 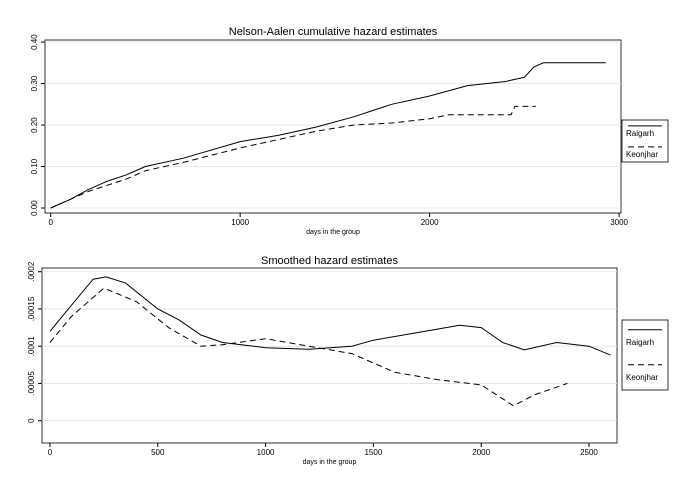 I want to click on y-tick-label: 0.10, so click(x=34, y=166).